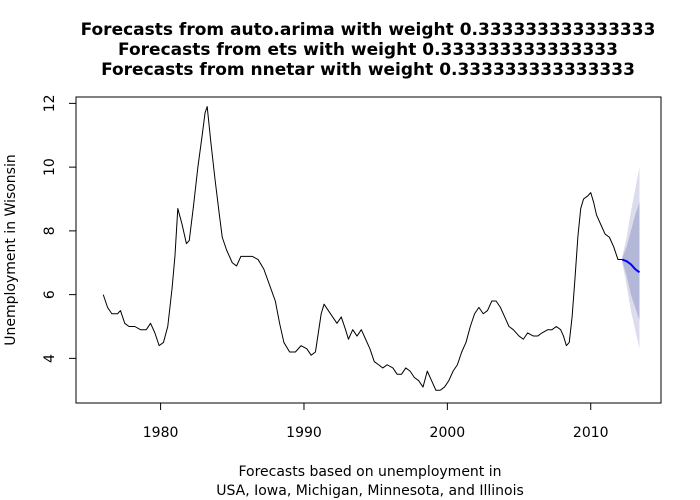 The height and width of the screenshot is (500, 700). I want to click on x-axis: 1980 1990 2000 2010, so click(376, 421).